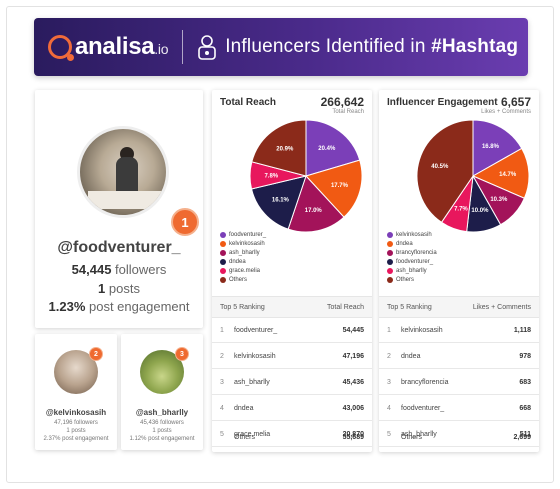 The height and width of the screenshot is (489, 560). I want to click on pie-slice-label: 10.3%, so click(499, 200).